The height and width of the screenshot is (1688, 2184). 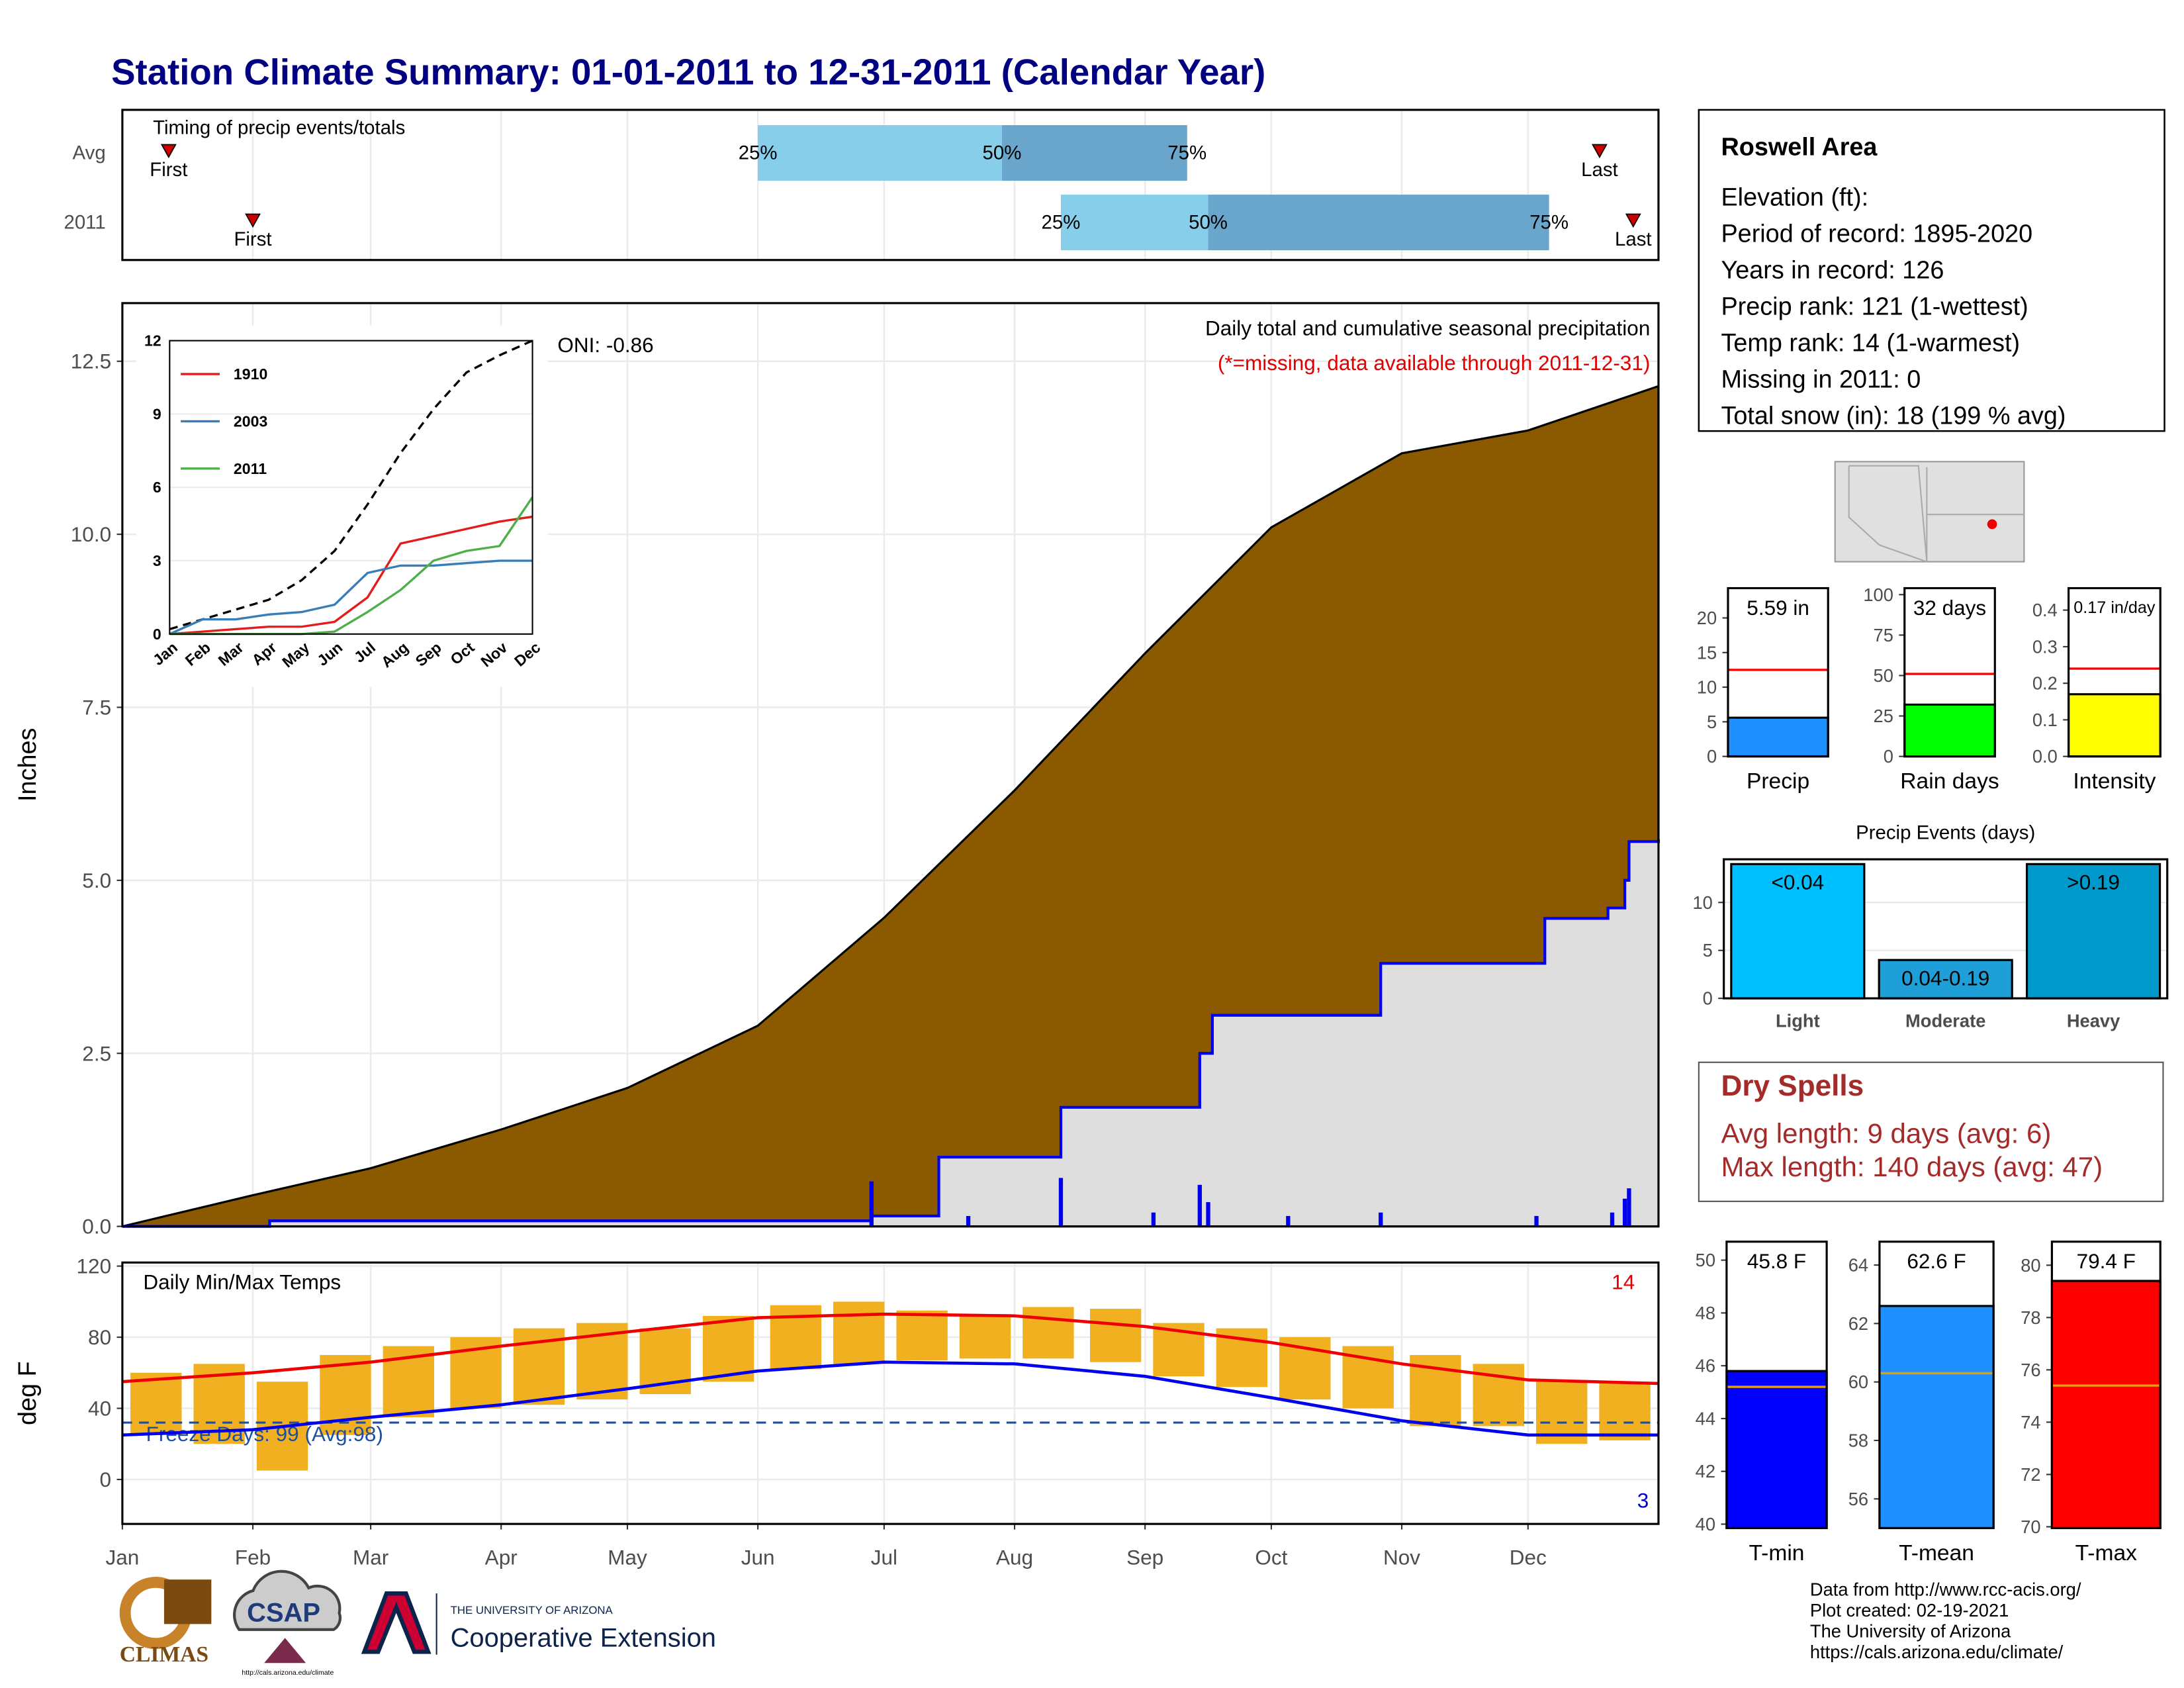 What do you see at coordinates (1883, 716) in the screenshot?
I see `y-tick-label: 25` at bounding box center [1883, 716].